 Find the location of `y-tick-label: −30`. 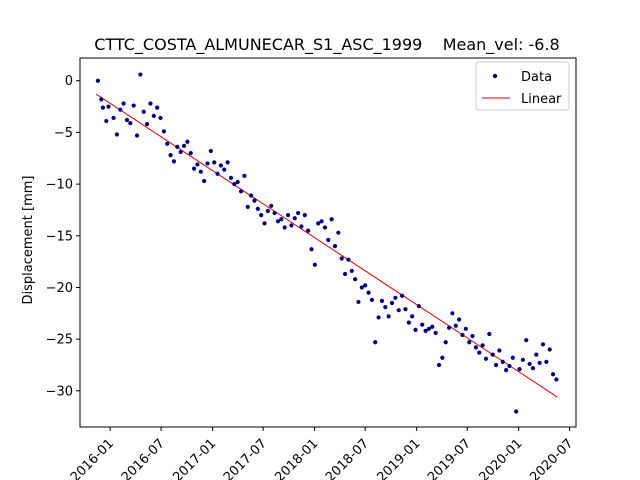

y-tick-label: −30 is located at coordinates (59, 391).